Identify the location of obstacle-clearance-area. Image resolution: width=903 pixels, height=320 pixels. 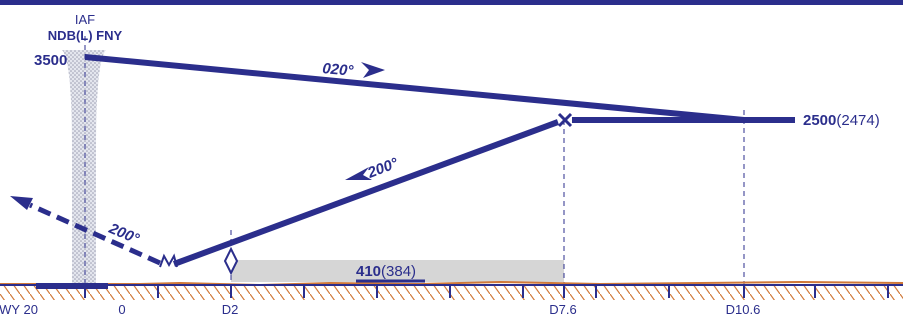
(397, 271).